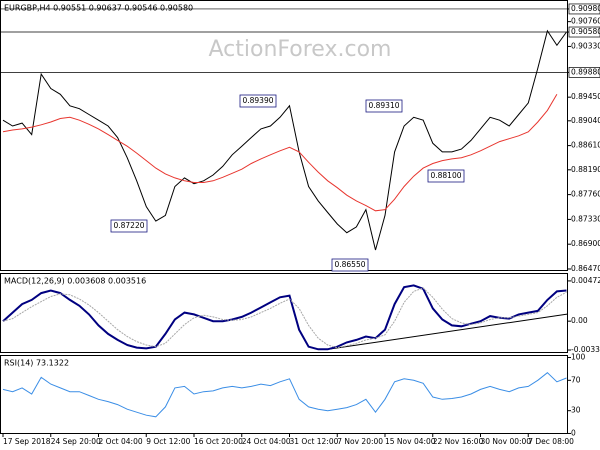  I want to click on y-tick-label: 0.88610, so click(585, 145).